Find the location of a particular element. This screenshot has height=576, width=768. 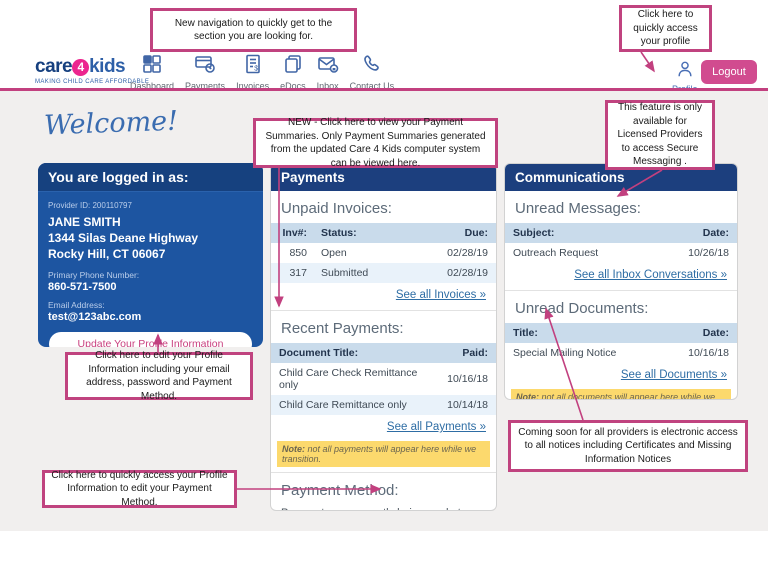

dashboard-icon is located at coordinates (152, 66).